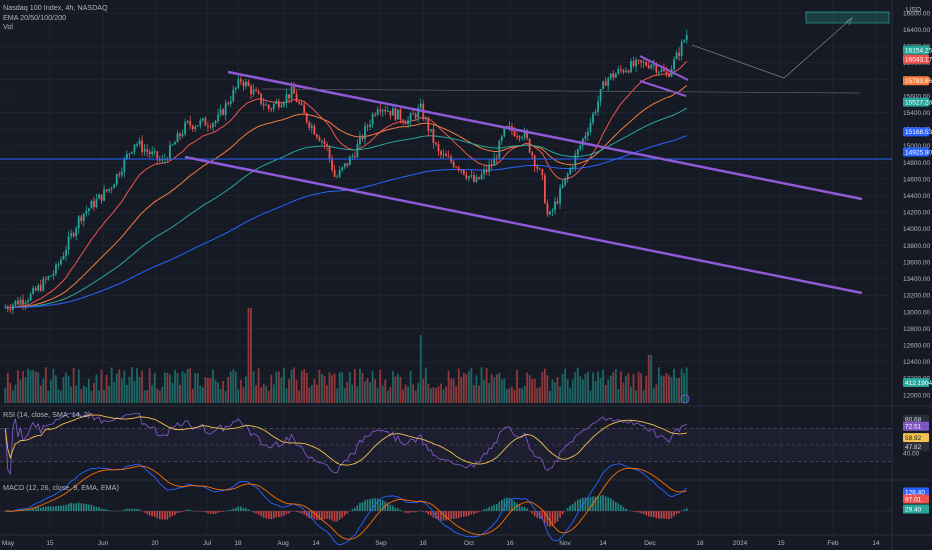 The height and width of the screenshot is (550, 932). What do you see at coordinates (55, 7) in the screenshot?
I see `symbol-title: Nasdaq 100 Index, 4h, NASDAQ` at bounding box center [55, 7].